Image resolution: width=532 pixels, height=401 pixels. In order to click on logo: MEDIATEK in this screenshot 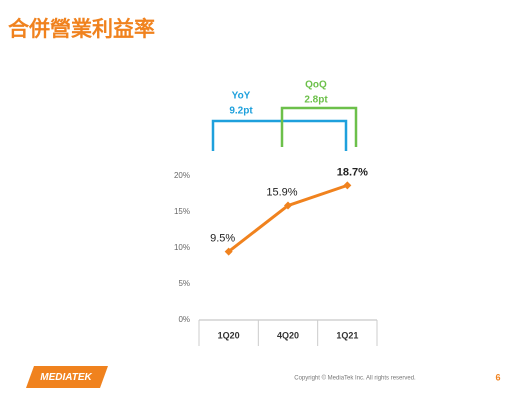, I will do `click(67, 377)`.